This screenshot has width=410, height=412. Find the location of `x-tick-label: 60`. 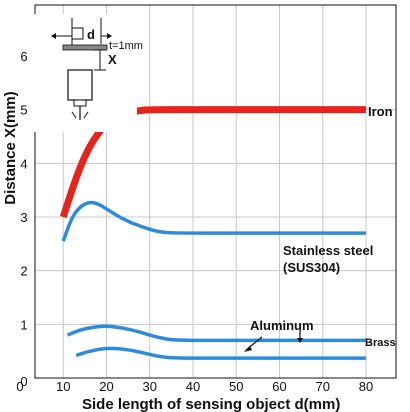

x-tick-label: 60 is located at coordinates (279, 386).